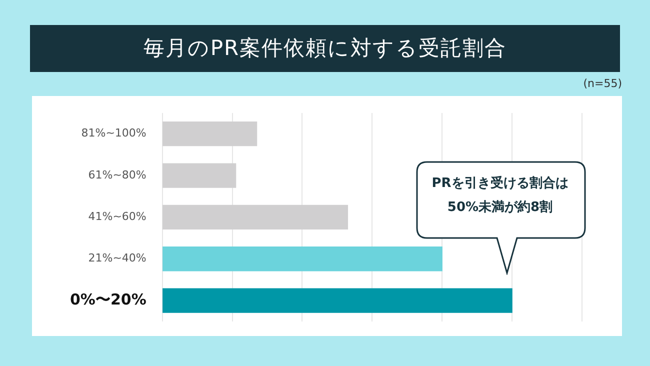 The image size is (650, 366). Describe the element at coordinates (117, 258) in the screenshot. I see `y-tick-label: 21%~40%` at that location.